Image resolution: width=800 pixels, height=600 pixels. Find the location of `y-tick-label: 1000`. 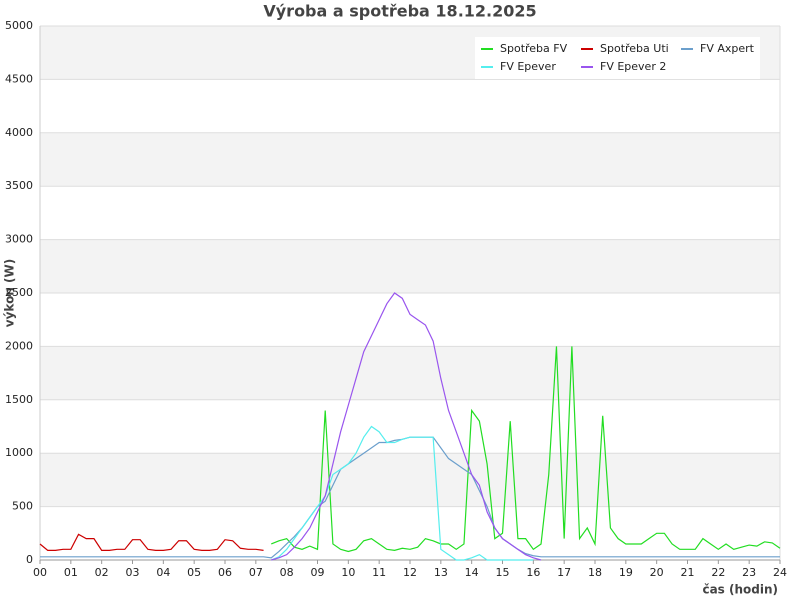

y-tick-label: 1000 is located at coordinates (19, 452).